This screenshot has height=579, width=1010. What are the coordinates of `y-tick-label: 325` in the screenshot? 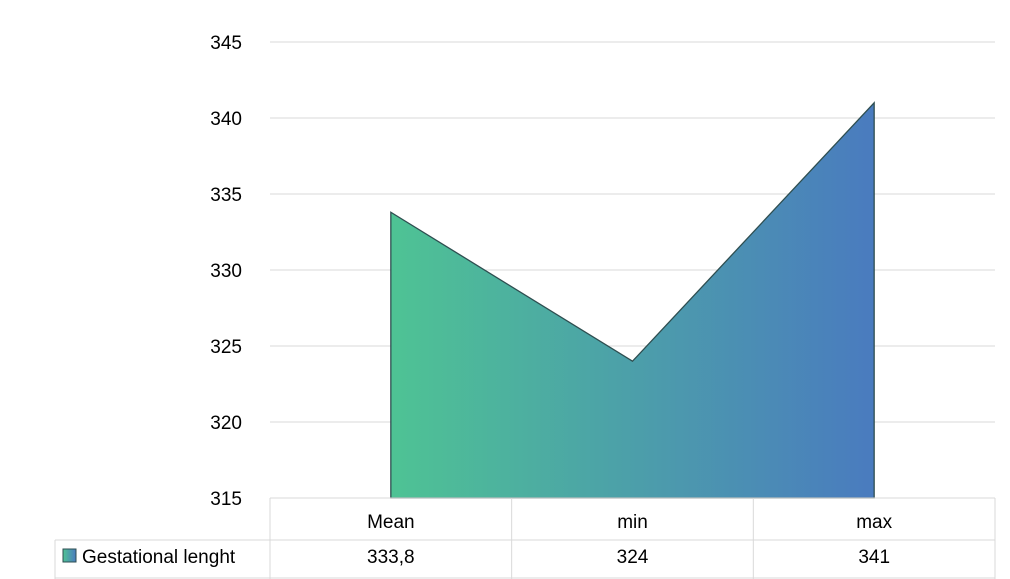 It's located at (226, 347).